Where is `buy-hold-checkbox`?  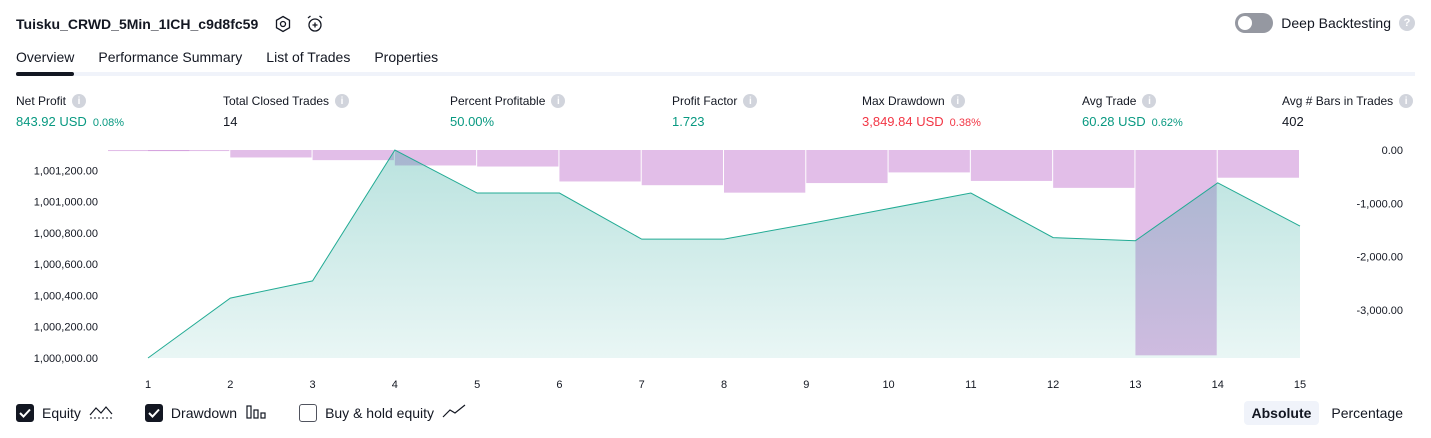 buy-hold-checkbox is located at coordinates (308, 412).